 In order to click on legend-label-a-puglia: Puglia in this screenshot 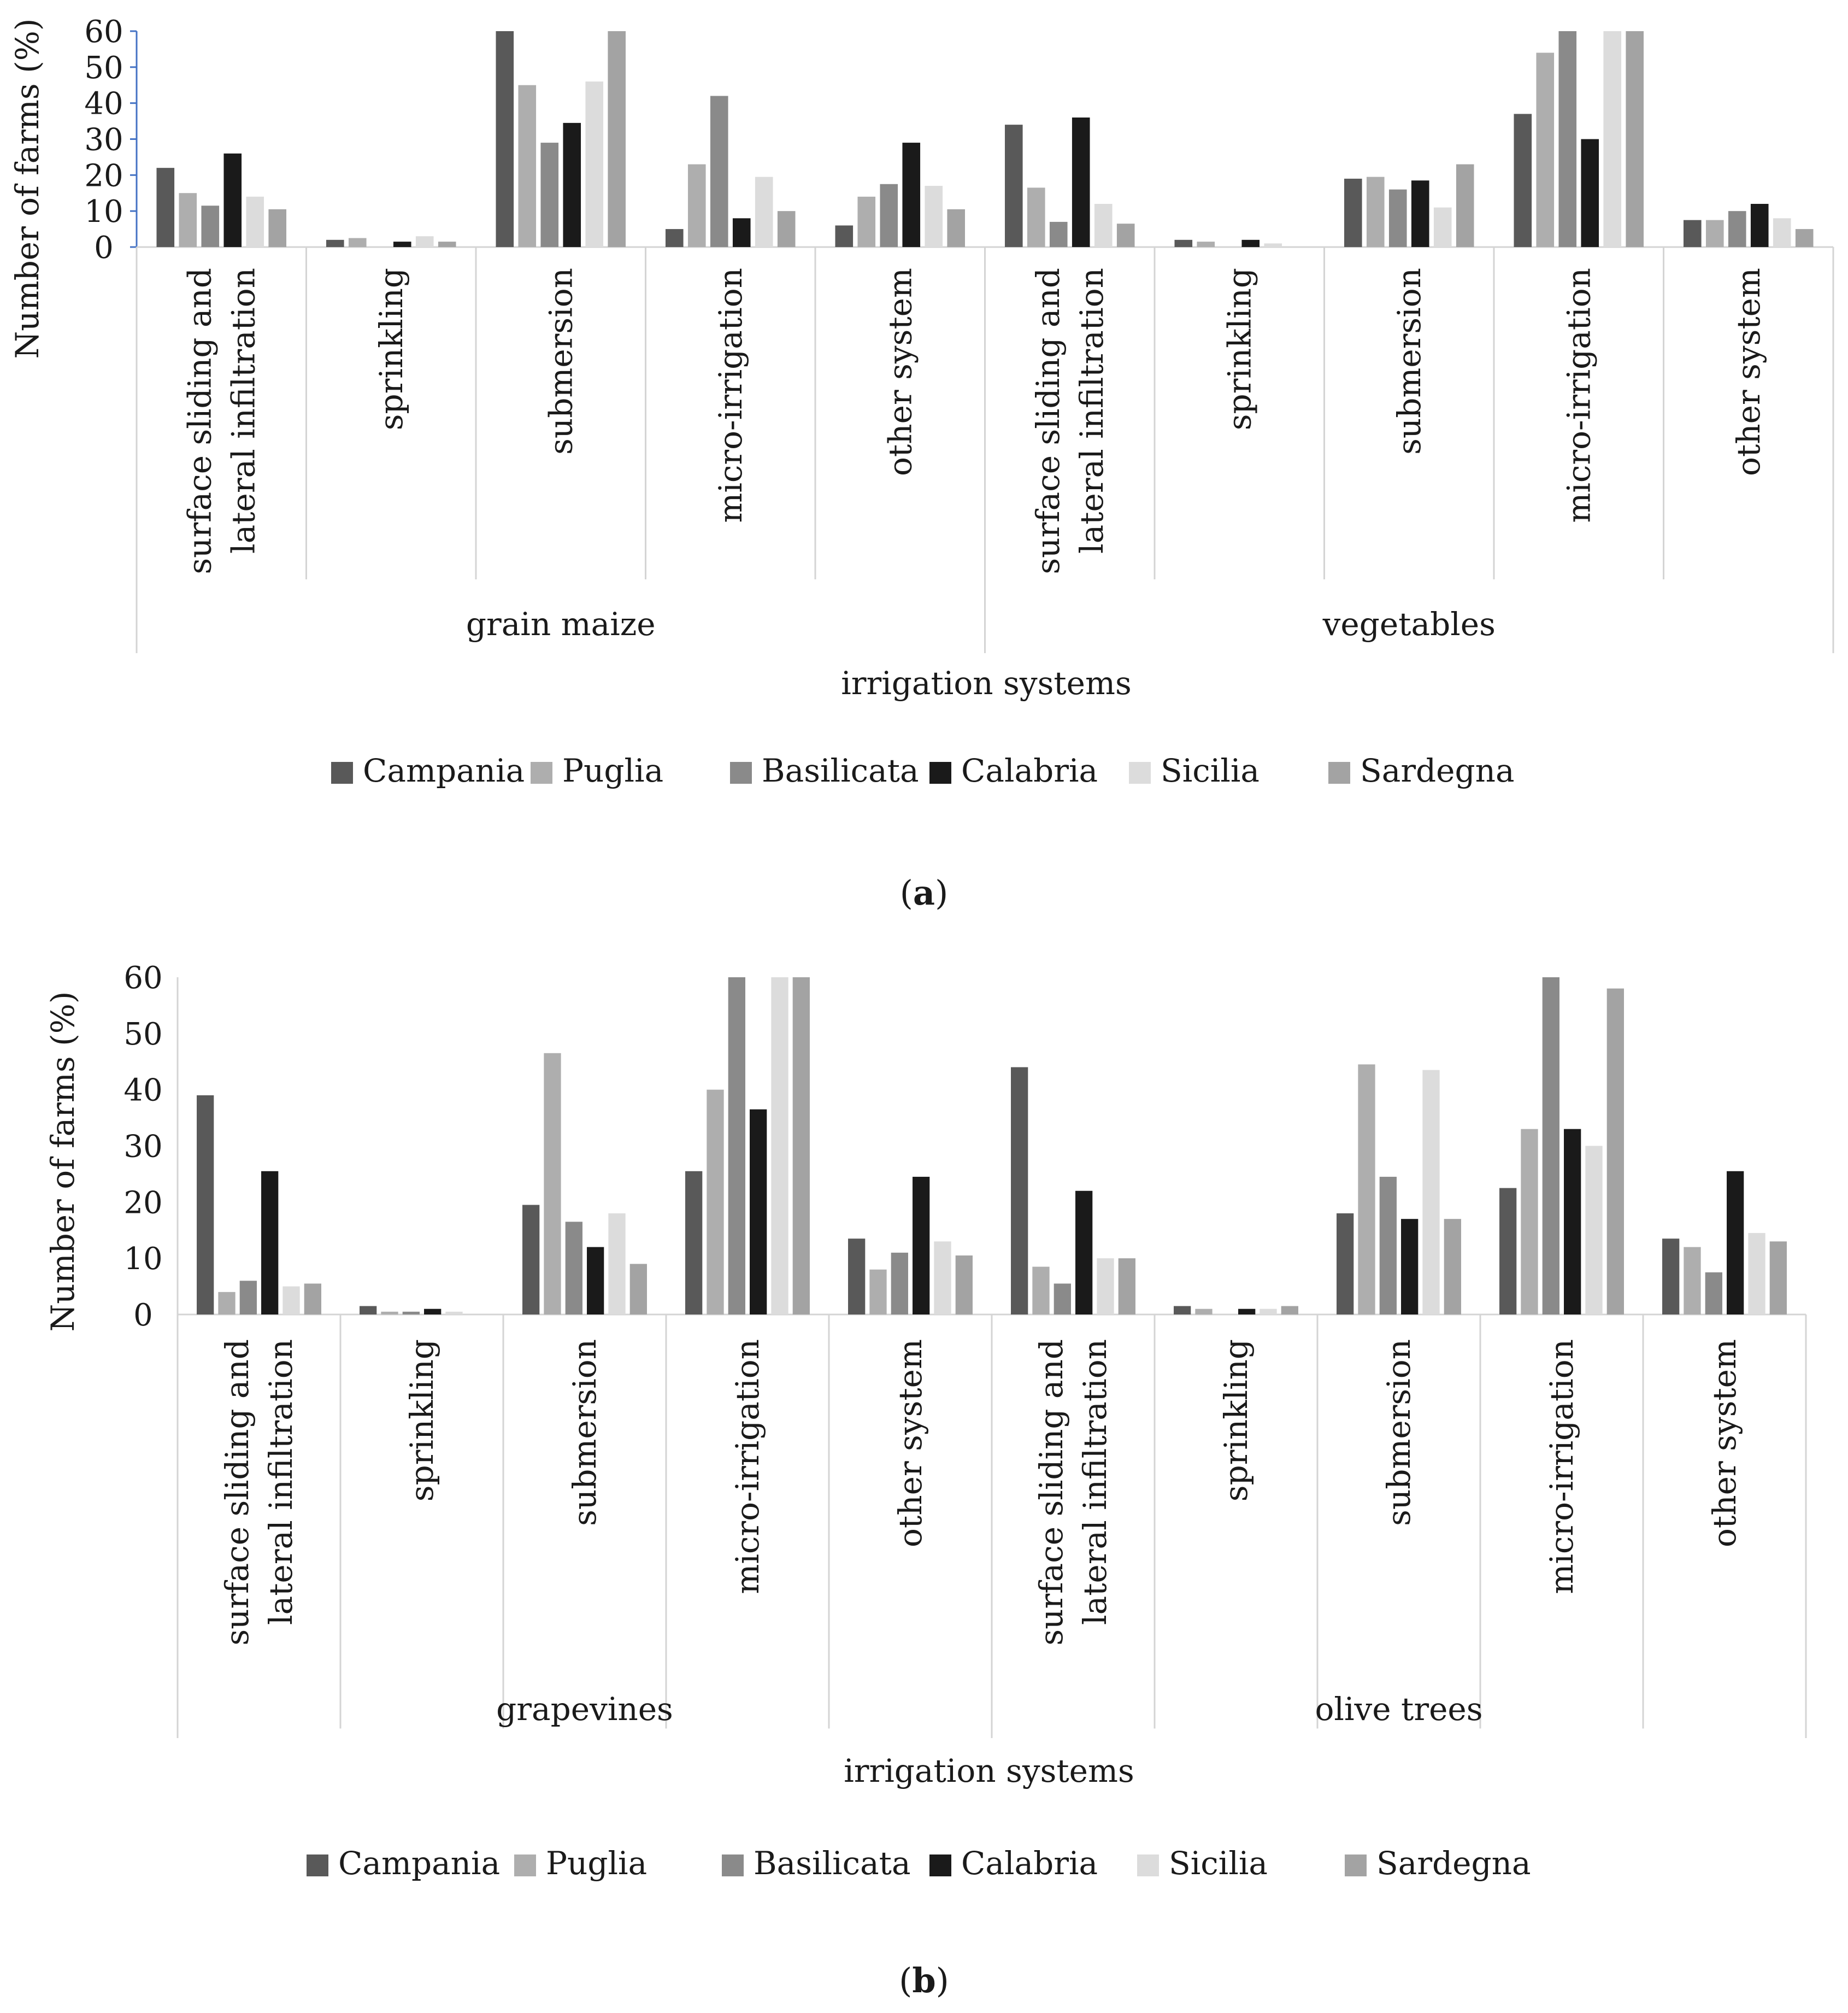, I will do `click(612, 770)`.